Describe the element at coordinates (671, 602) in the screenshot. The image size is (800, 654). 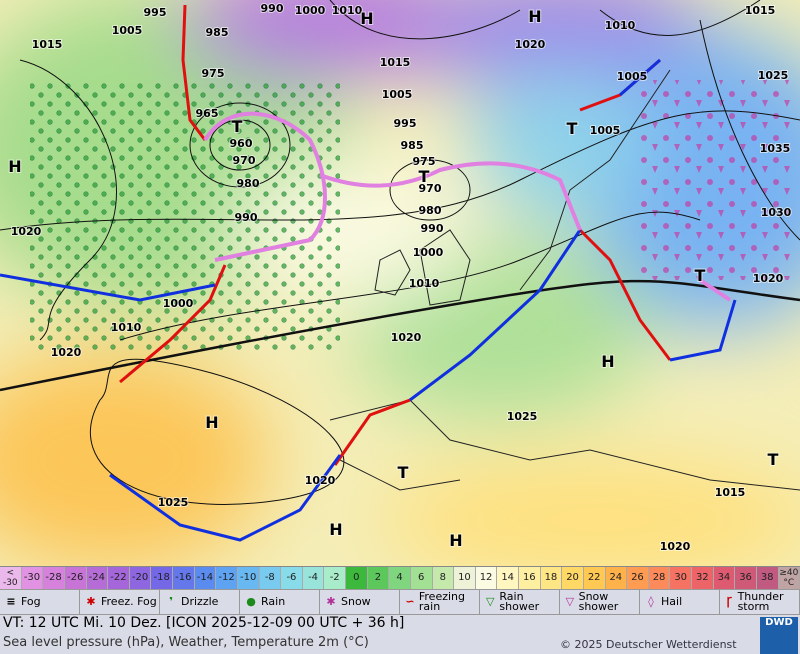
I see `weather-label: Hail` at that location.